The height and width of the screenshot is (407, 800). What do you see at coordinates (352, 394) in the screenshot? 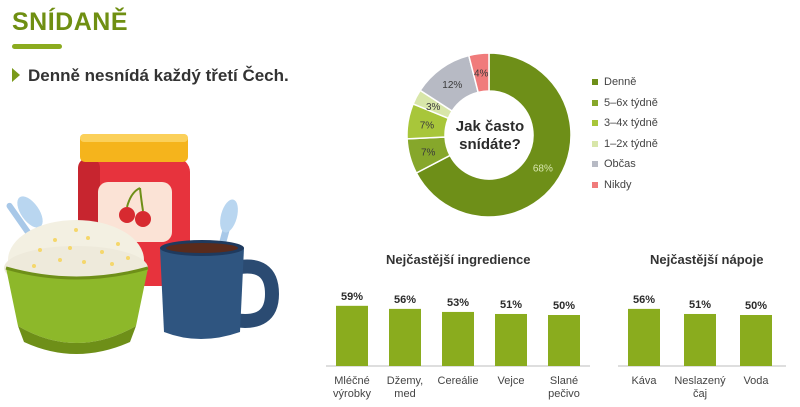
I see `bar-category-label: výrobky` at bounding box center [352, 394].